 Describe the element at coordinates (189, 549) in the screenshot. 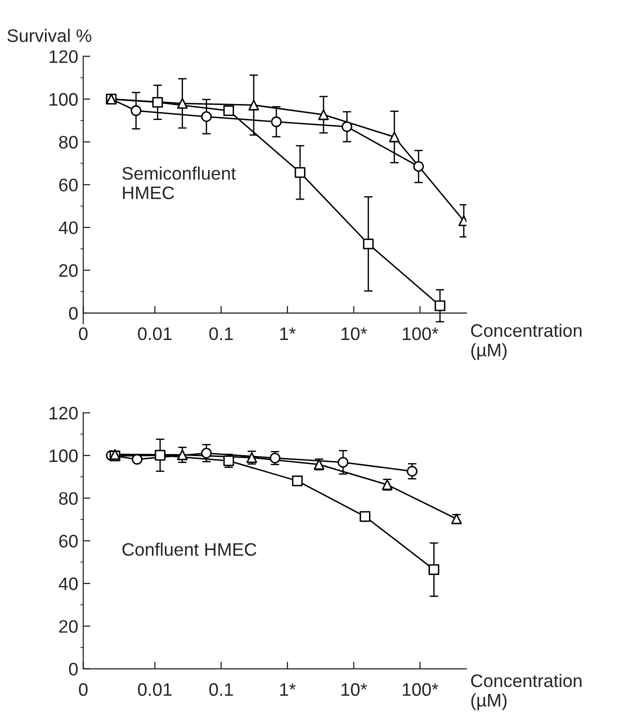

I see `annotation: Confluent HMEC` at that location.